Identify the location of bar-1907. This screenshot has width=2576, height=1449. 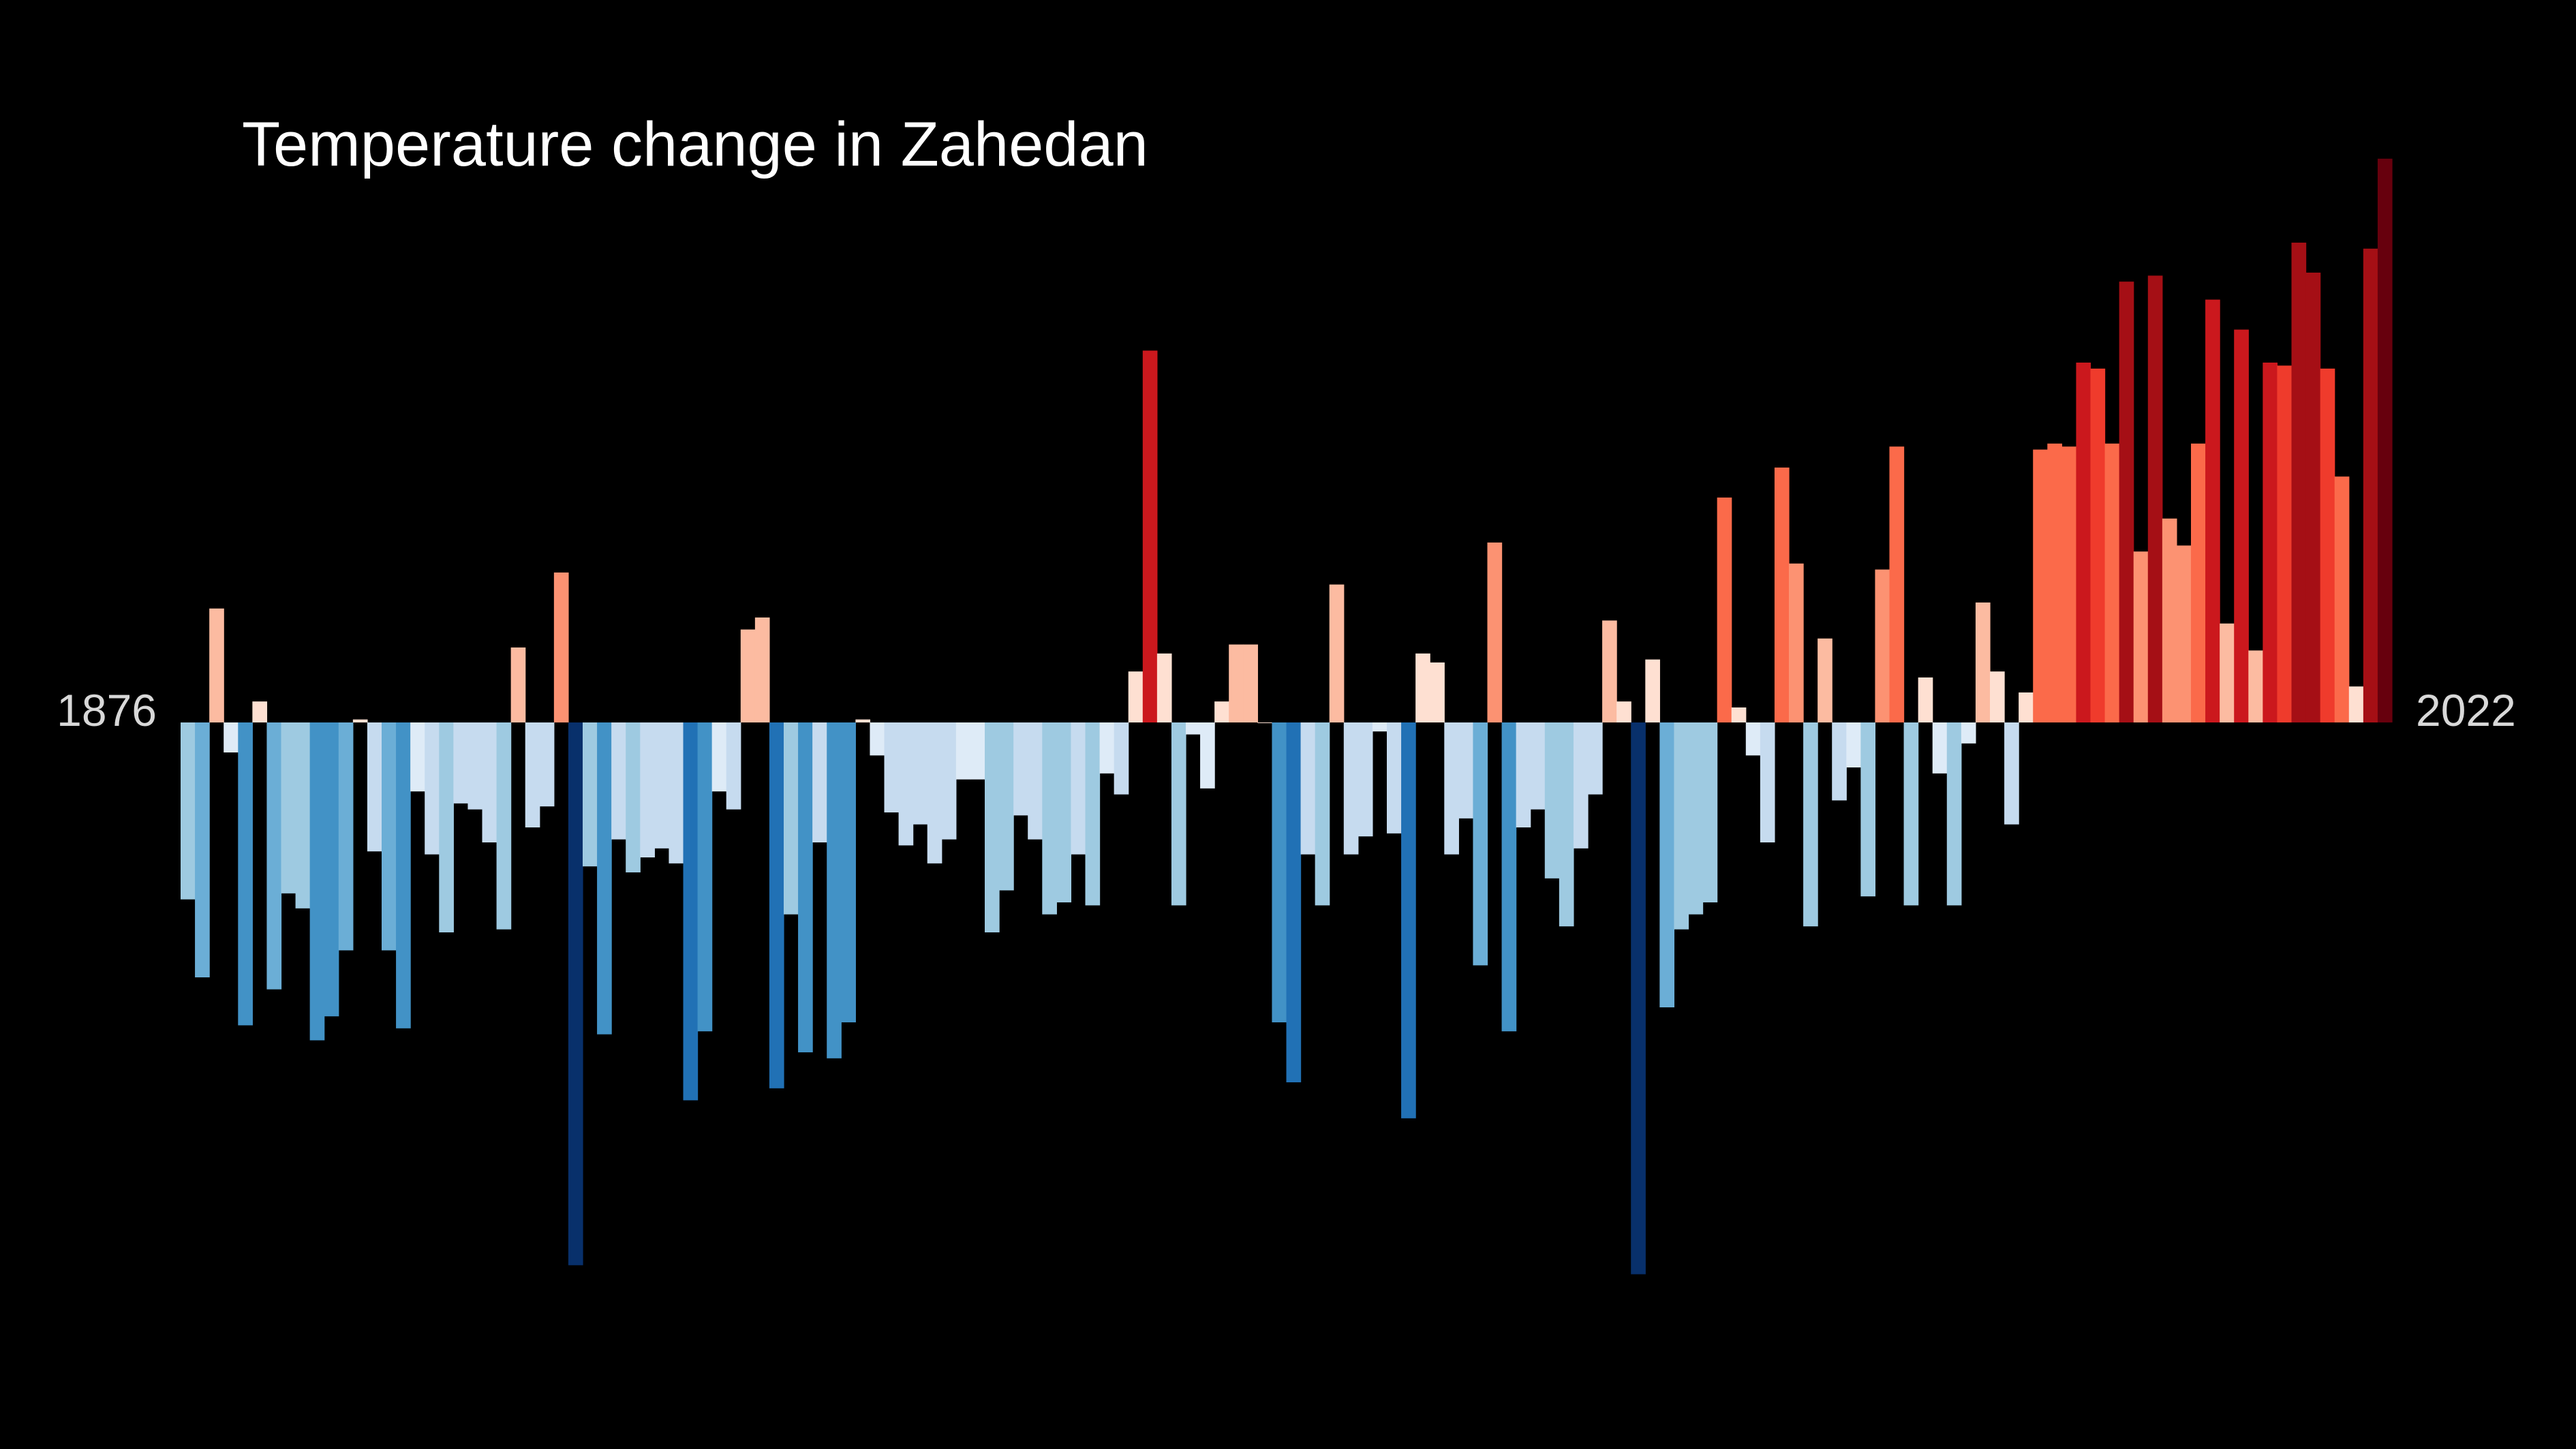
(633, 797).